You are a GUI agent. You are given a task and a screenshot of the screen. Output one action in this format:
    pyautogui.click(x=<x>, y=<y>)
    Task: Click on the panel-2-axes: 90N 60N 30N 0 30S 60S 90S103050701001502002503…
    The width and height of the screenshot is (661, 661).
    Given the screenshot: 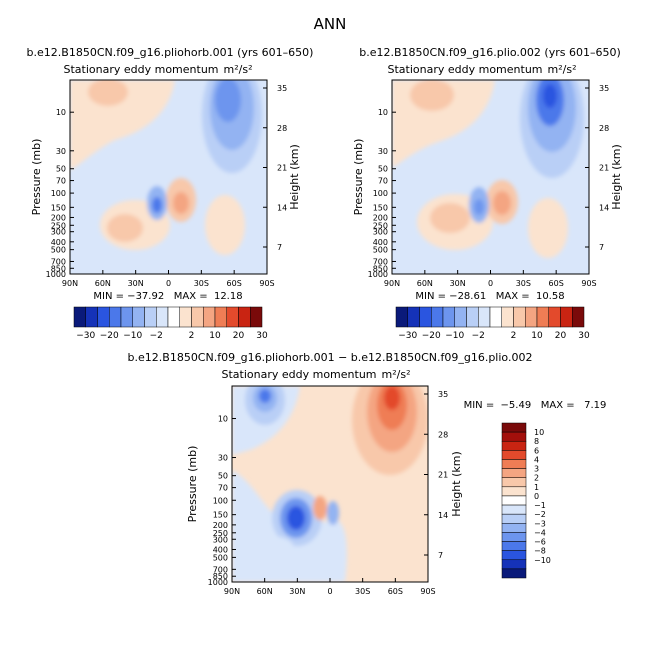 What is the action you would take?
    pyautogui.click(x=489, y=186)
    